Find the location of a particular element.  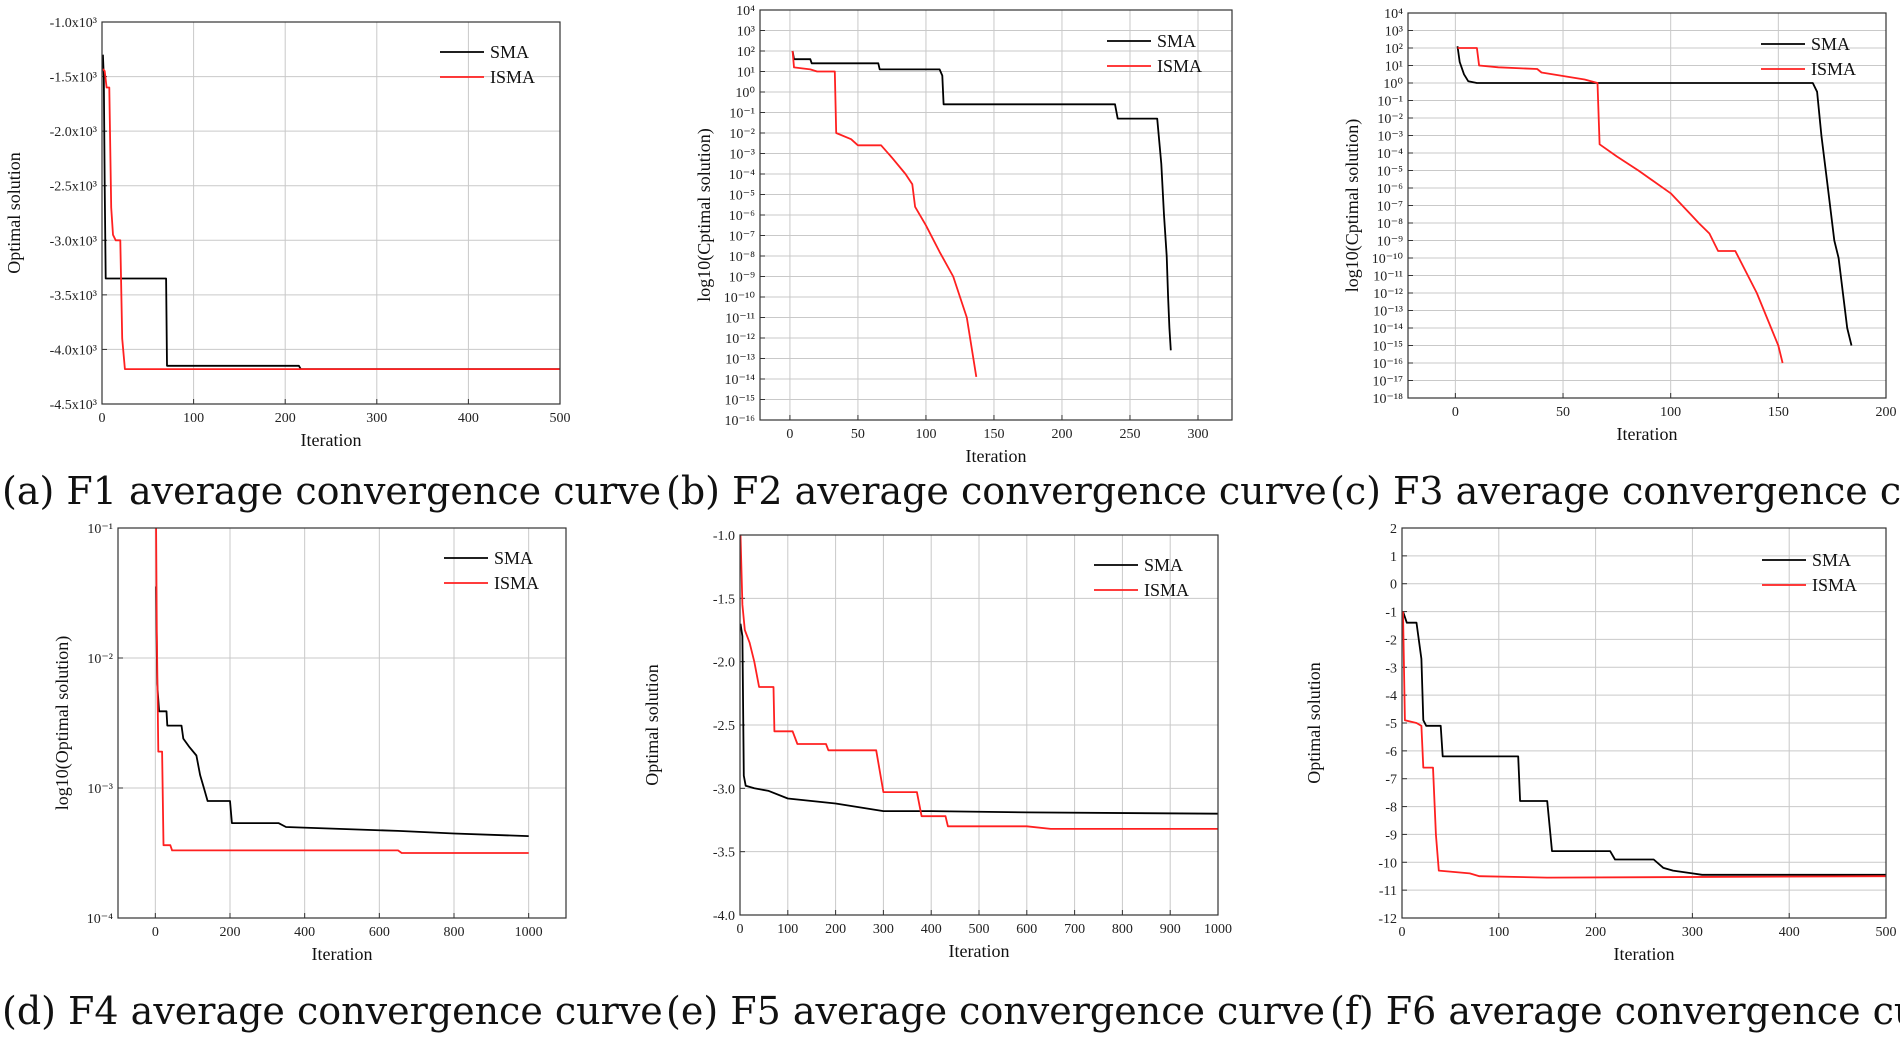

y-tick-label: -3.0 is located at coordinates (724, 789).